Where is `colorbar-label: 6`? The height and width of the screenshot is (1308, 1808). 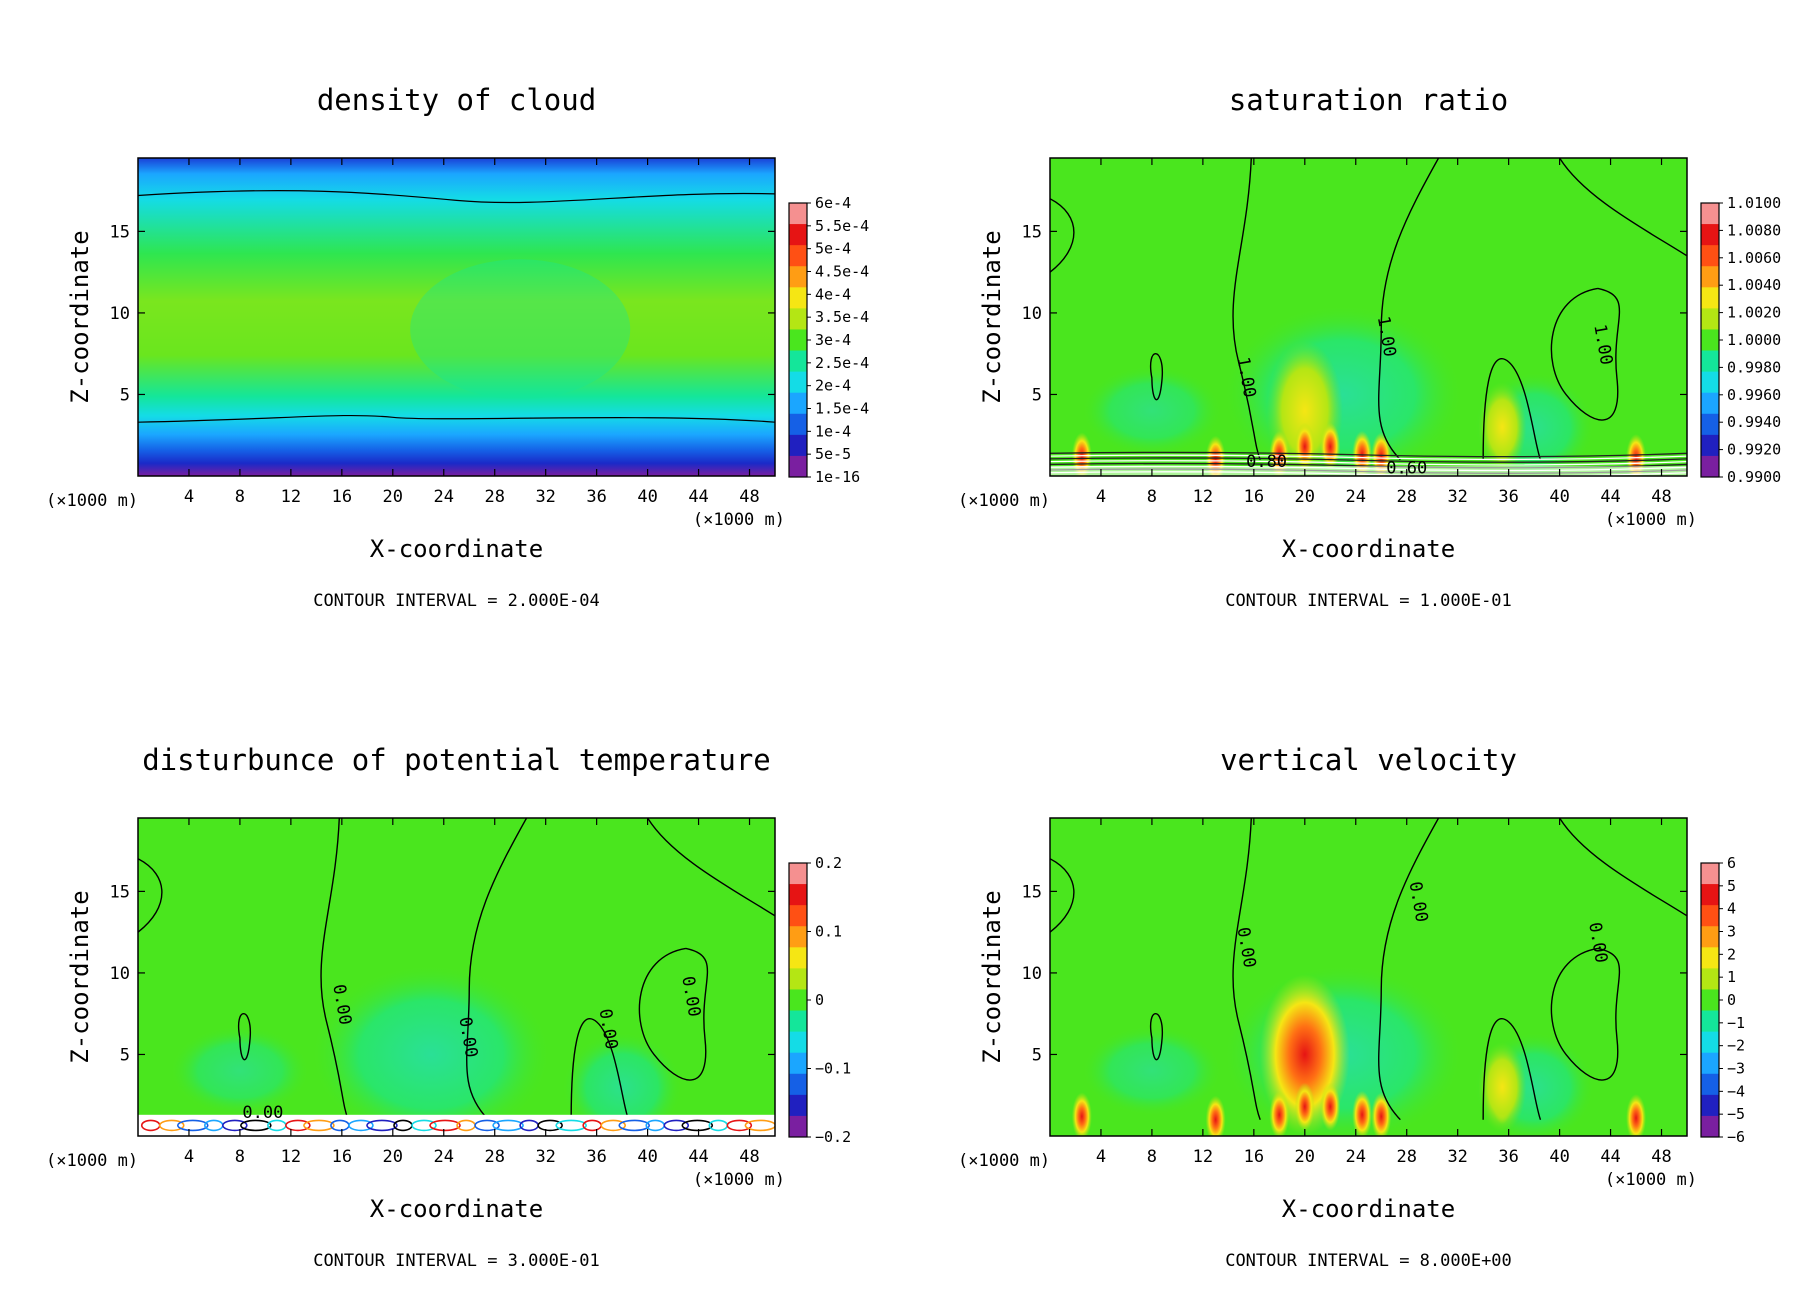 colorbar-label: 6 is located at coordinates (1731, 863).